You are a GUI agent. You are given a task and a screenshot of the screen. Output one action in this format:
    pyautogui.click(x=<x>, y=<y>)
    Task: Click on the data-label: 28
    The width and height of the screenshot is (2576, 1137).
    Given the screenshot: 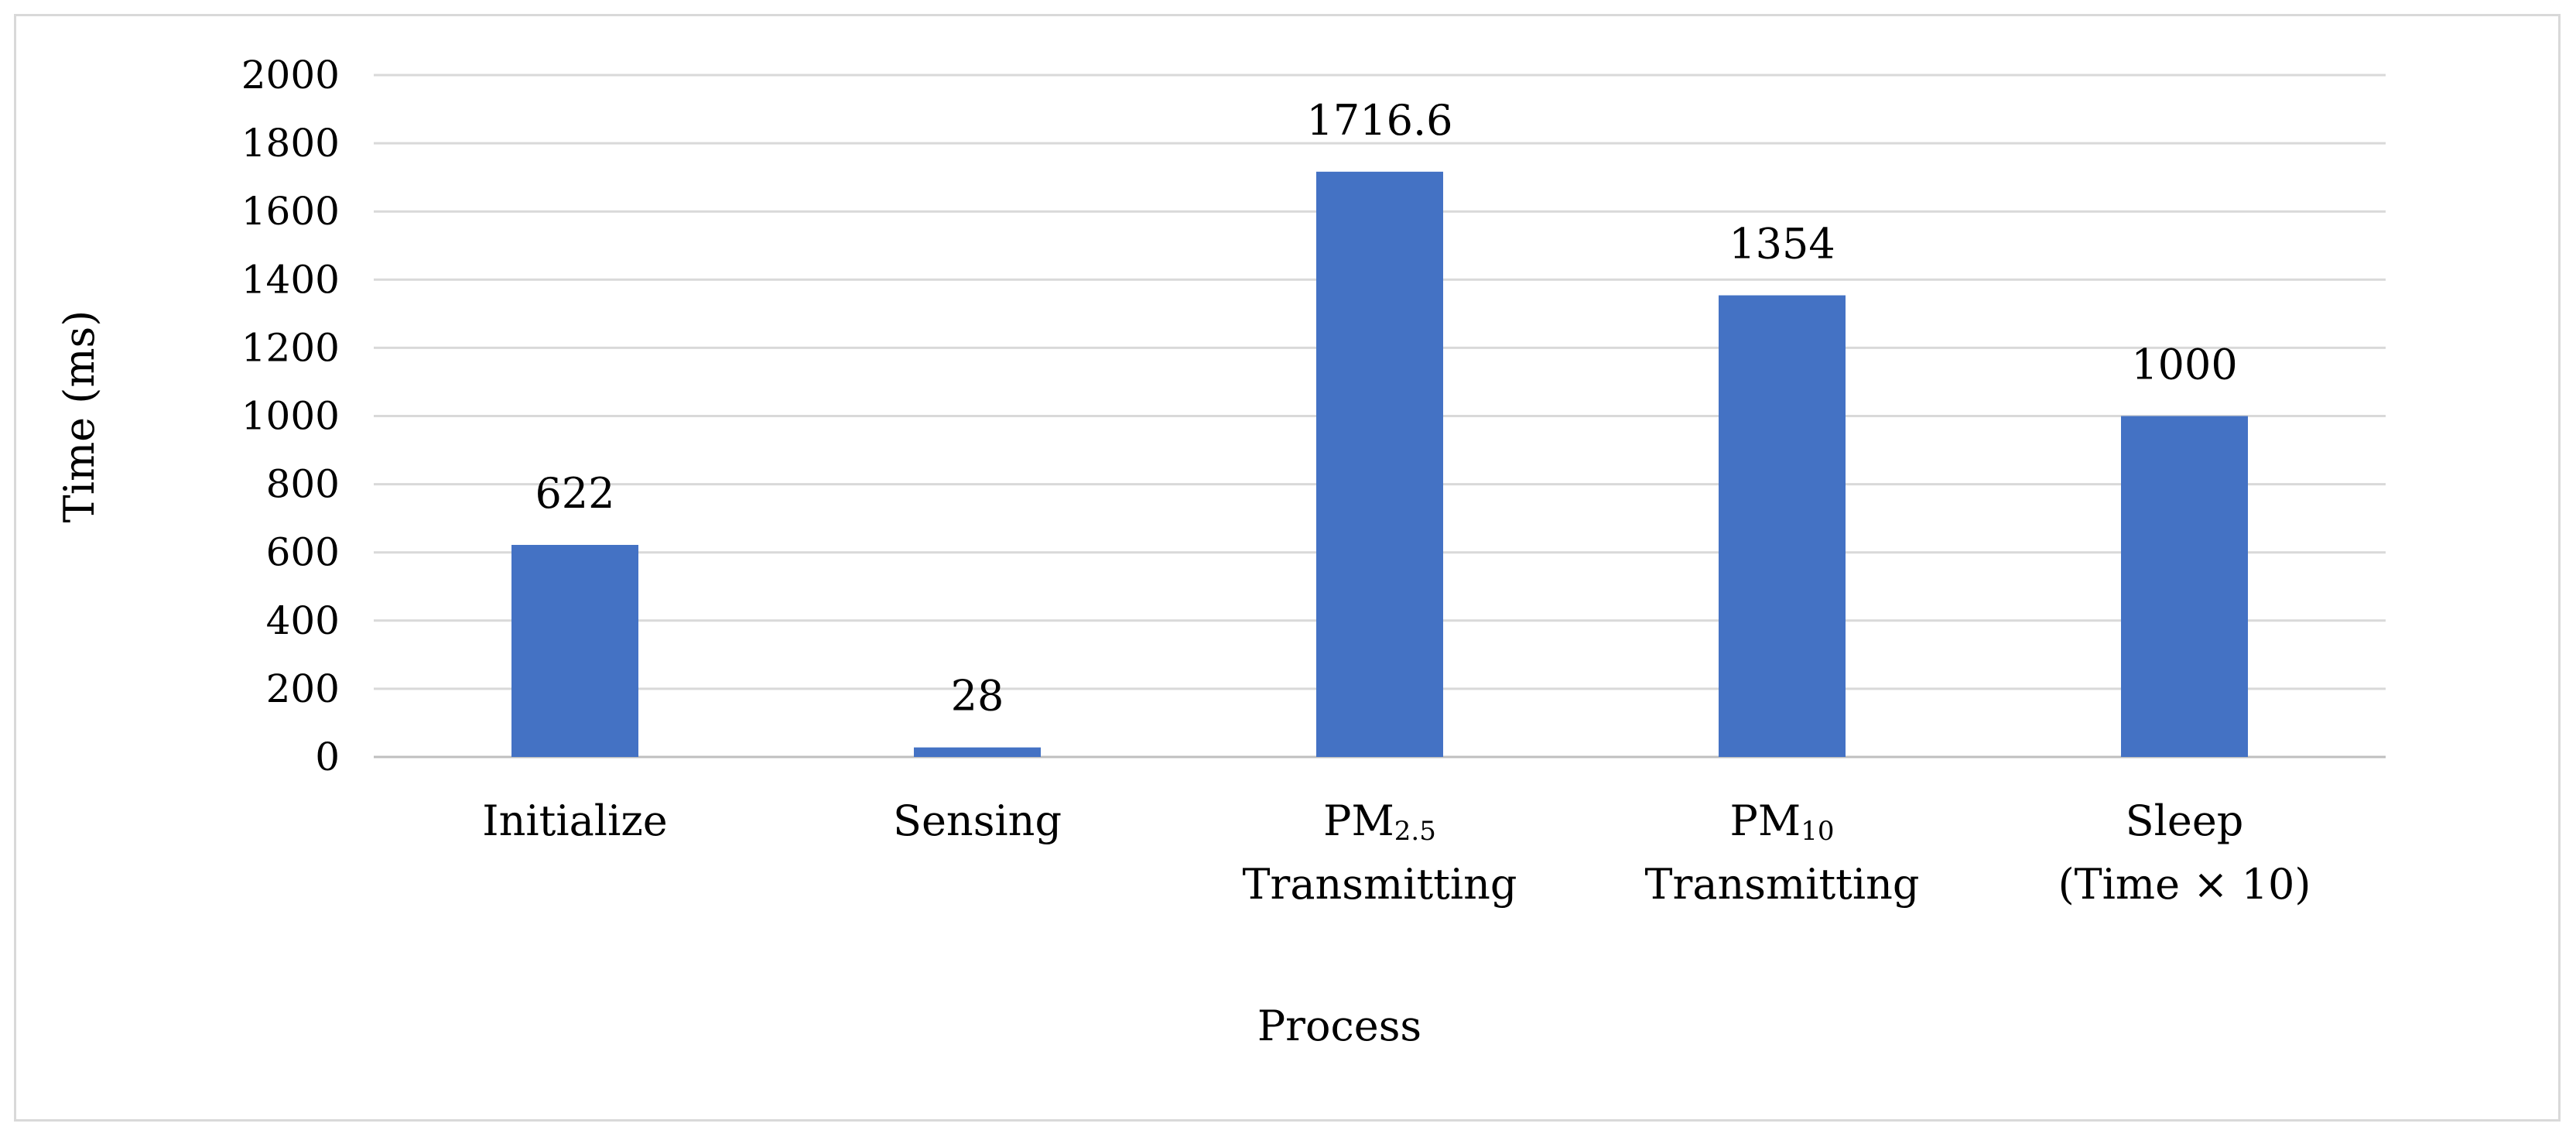 What is the action you would take?
    pyautogui.click(x=978, y=696)
    